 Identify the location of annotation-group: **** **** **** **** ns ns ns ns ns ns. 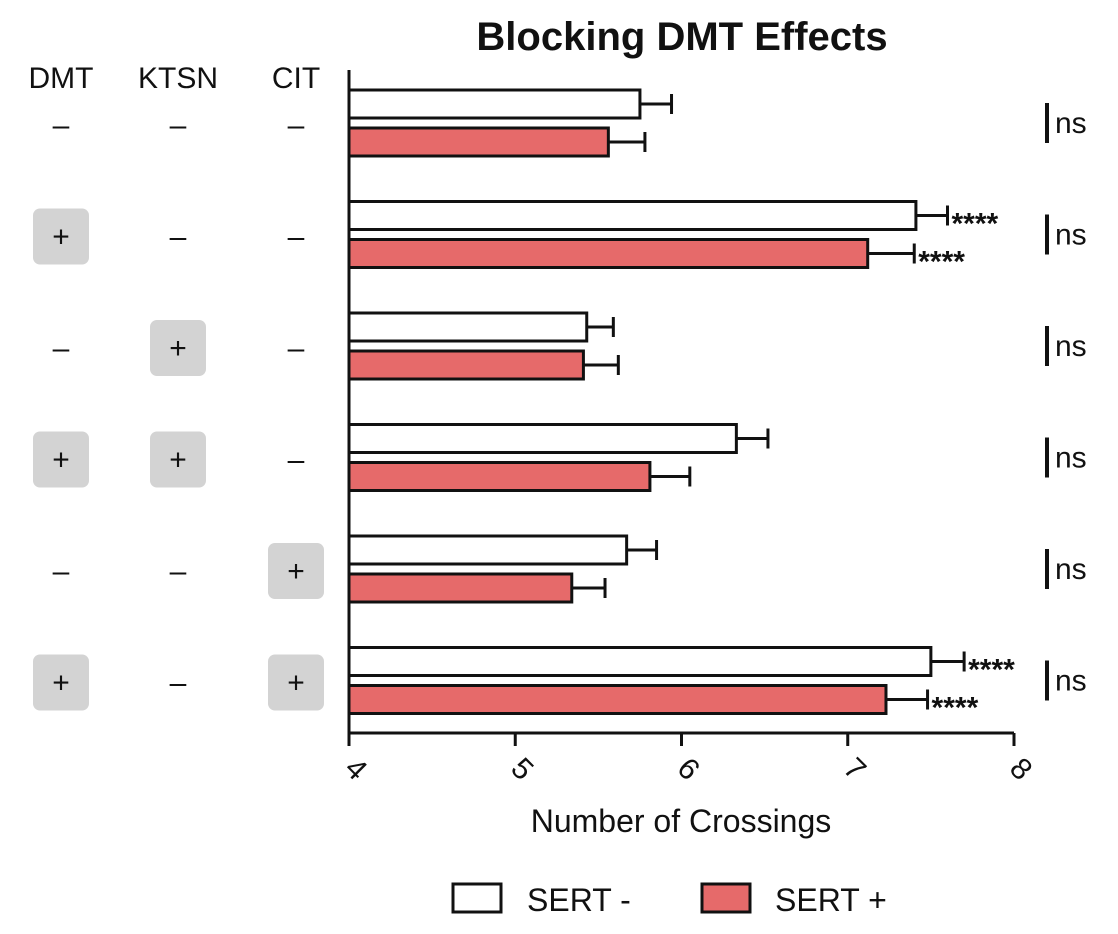
(1002, 414).